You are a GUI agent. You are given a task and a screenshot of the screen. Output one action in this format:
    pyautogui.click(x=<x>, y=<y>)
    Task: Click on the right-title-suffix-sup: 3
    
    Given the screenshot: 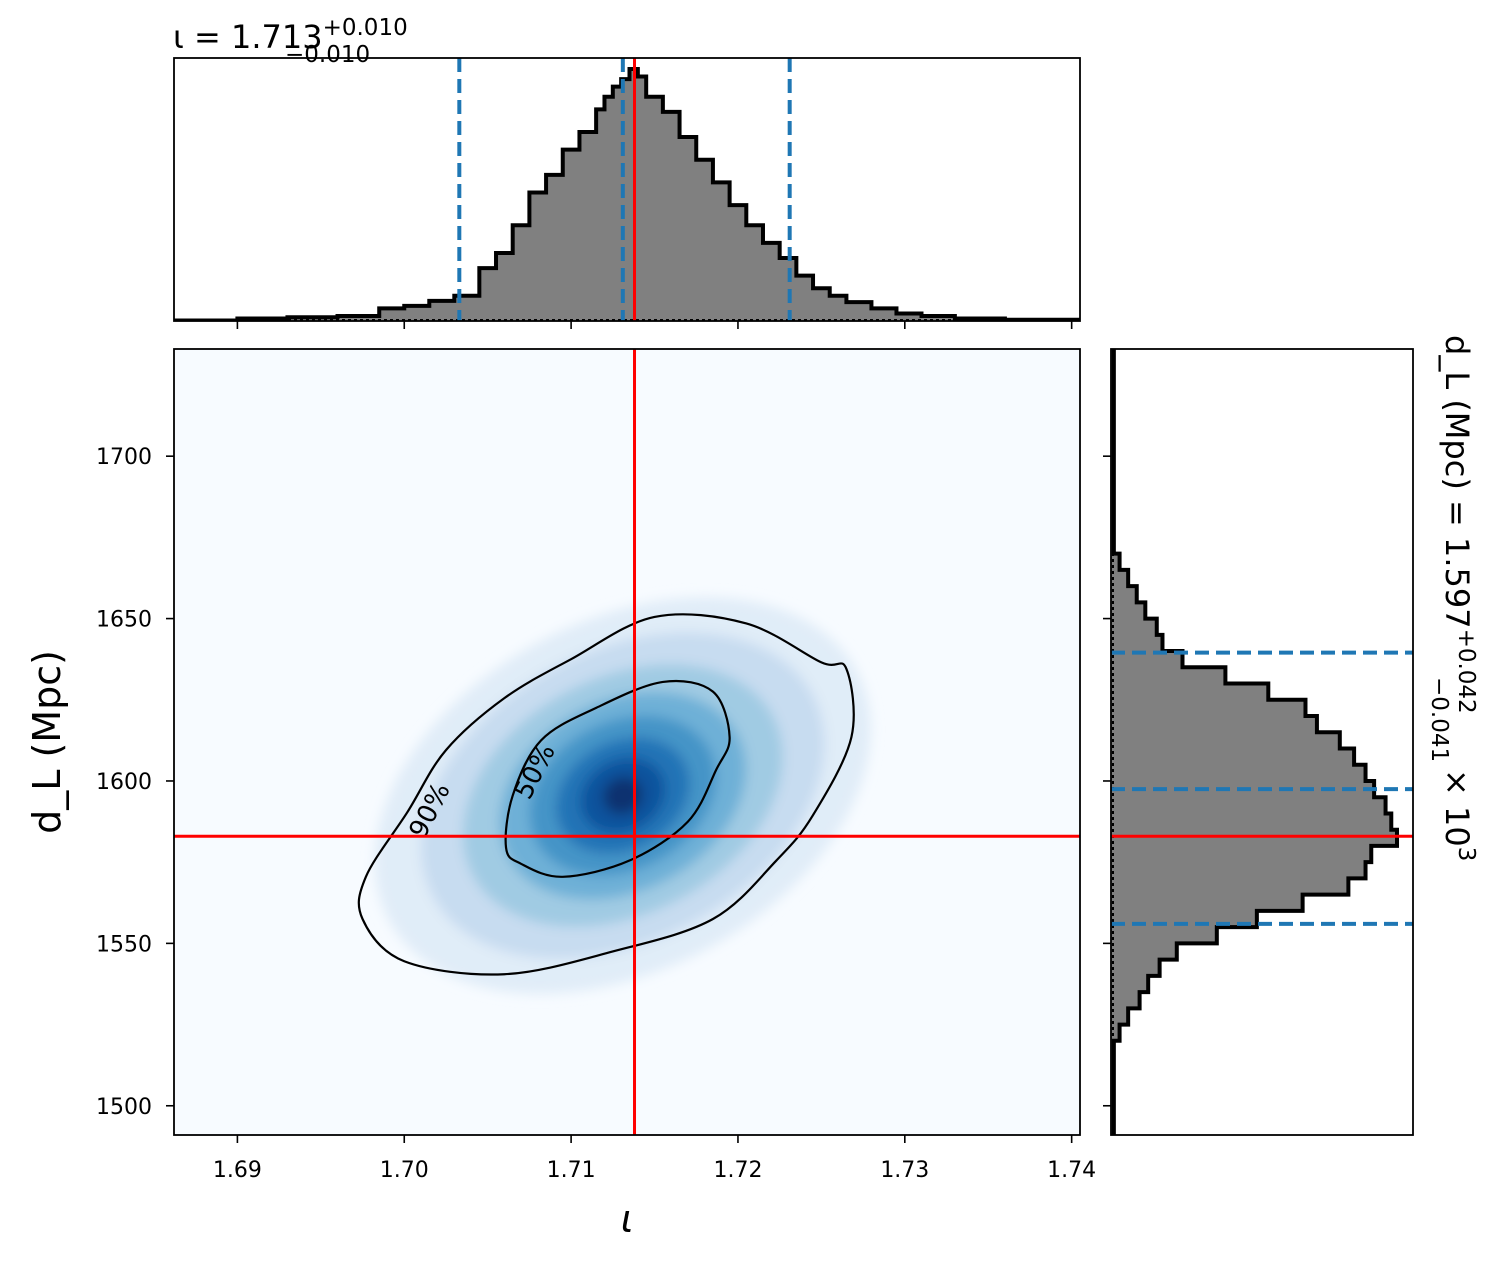 What is the action you would take?
    pyautogui.click(x=1466, y=854)
    